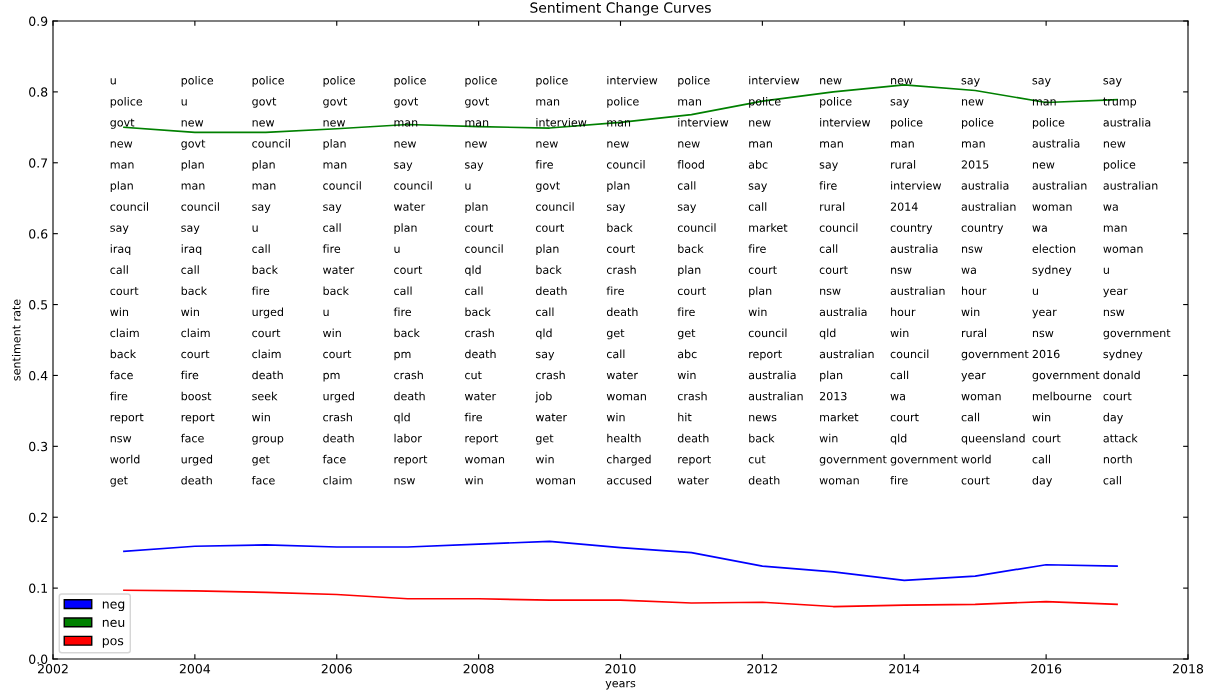 The height and width of the screenshot is (693, 1209). I want to click on y-tick-label: 0.6, so click(38, 234).